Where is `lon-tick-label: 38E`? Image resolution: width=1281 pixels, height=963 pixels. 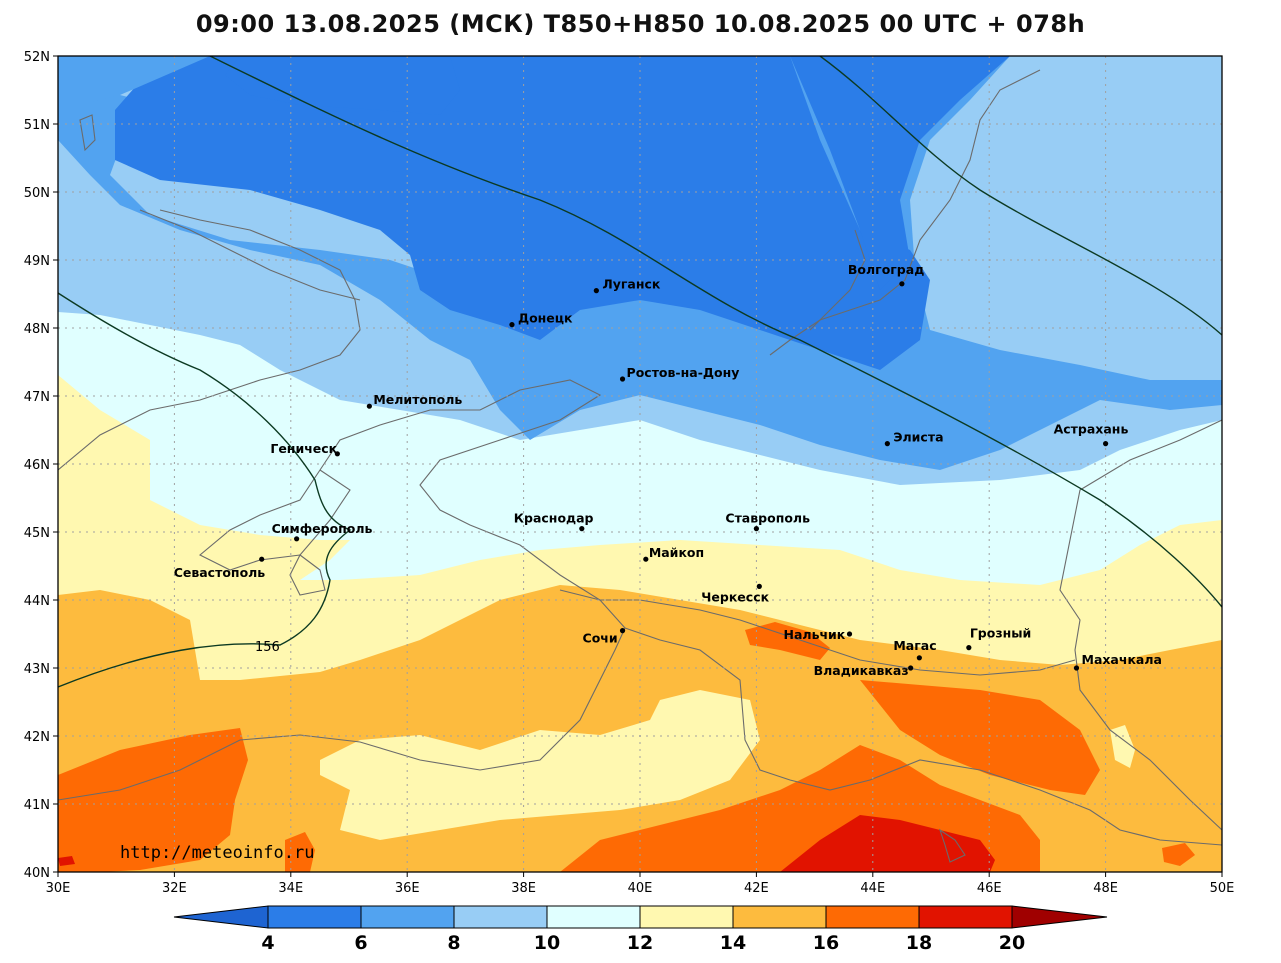 lon-tick-label: 38E is located at coordinates (523, 888).